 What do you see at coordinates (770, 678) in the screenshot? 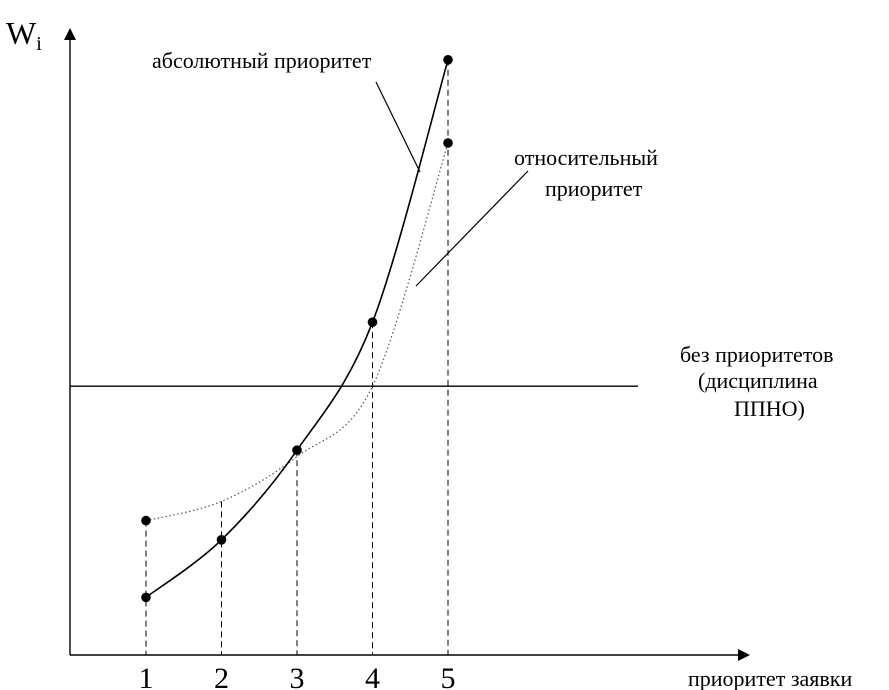
I see `x-axis-label: приоритет заявки` at bounding box center [770, 678].